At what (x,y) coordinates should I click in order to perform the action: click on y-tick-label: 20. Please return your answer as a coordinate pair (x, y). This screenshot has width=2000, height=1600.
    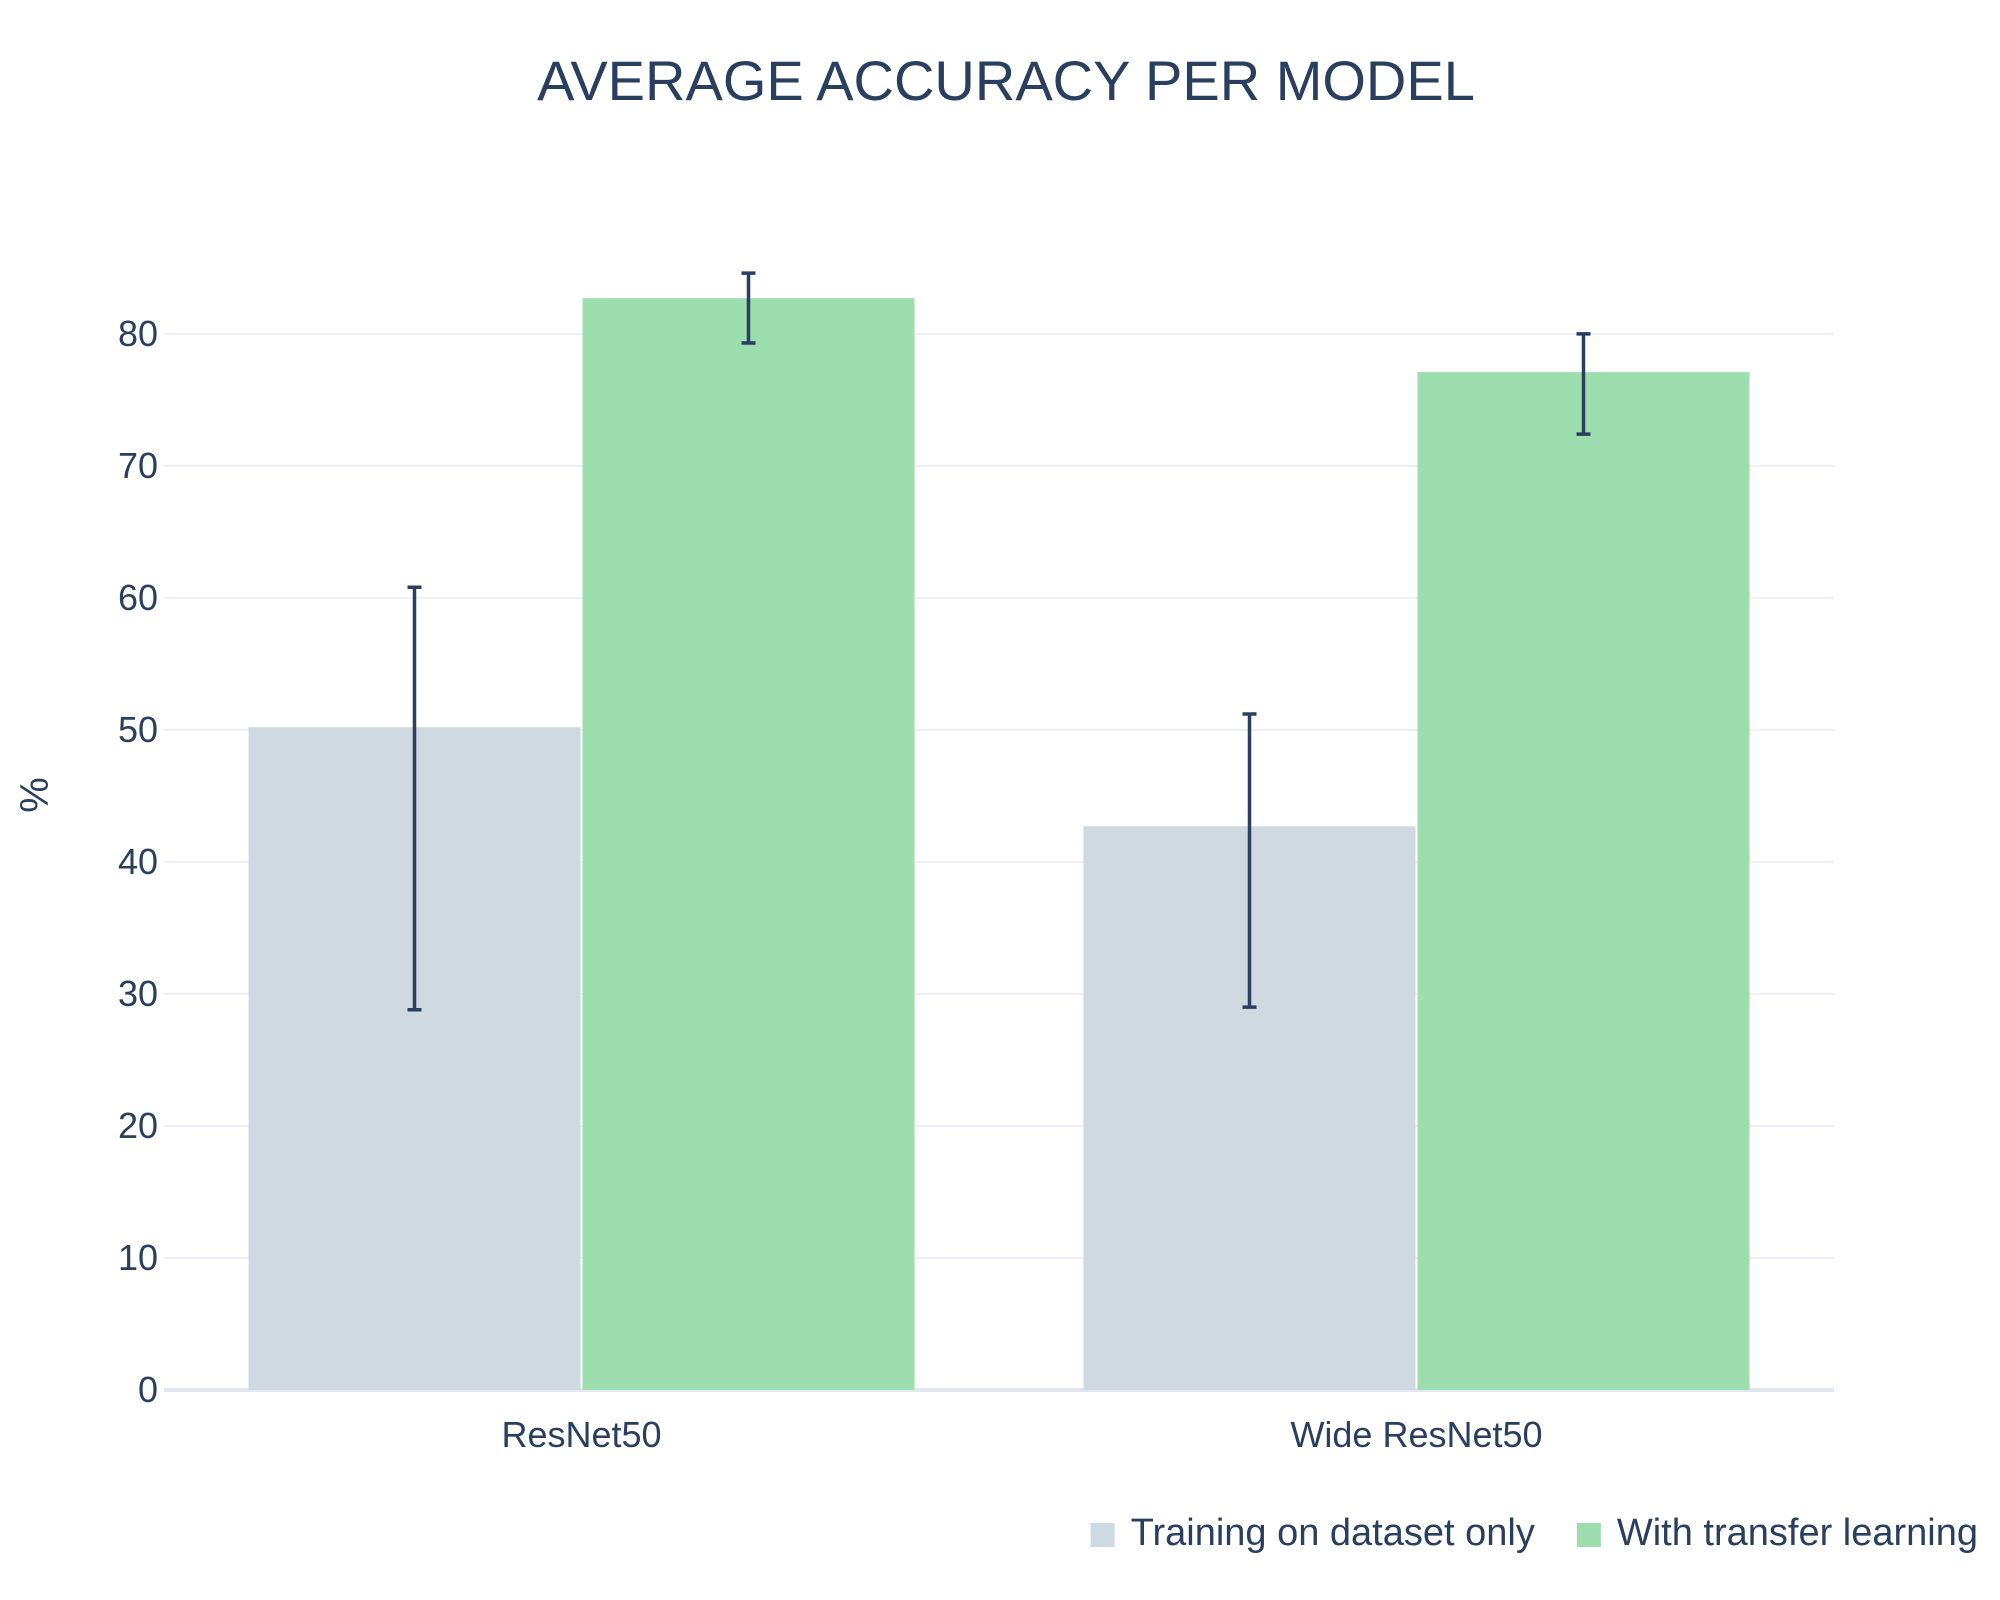
    Looking at the image, I should click on (138, 1125).